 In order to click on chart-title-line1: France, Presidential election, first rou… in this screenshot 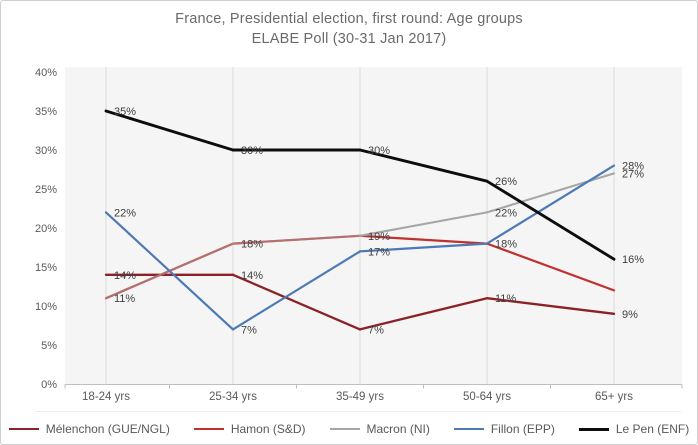, I will do `click(349, 19)`.